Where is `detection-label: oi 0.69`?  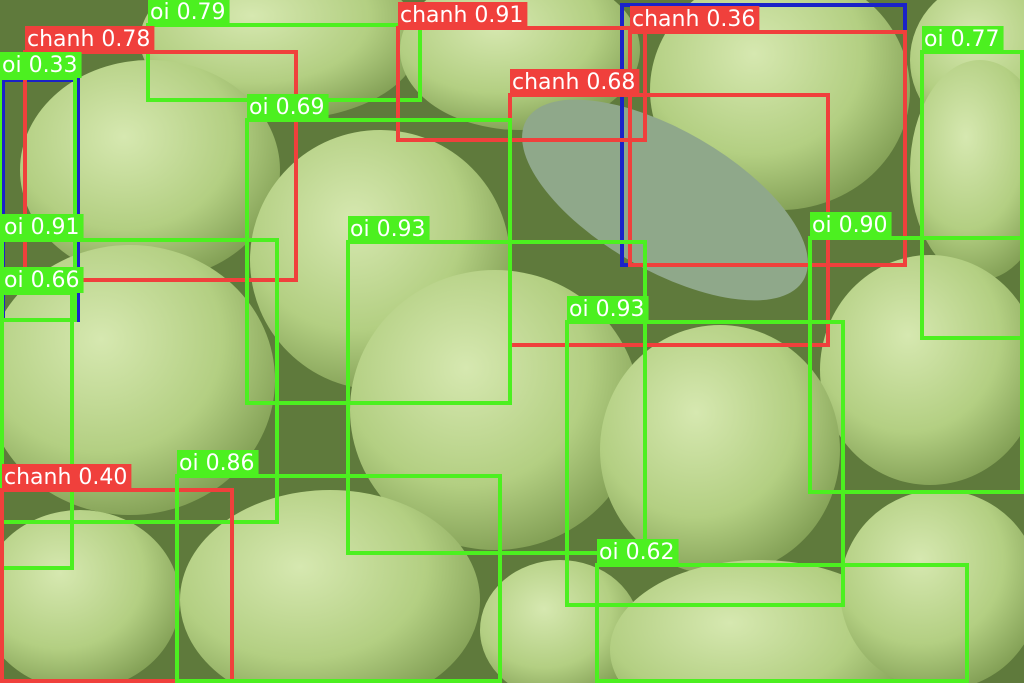
detection-label: oi 0.69 is located at coordinates (287, 107).